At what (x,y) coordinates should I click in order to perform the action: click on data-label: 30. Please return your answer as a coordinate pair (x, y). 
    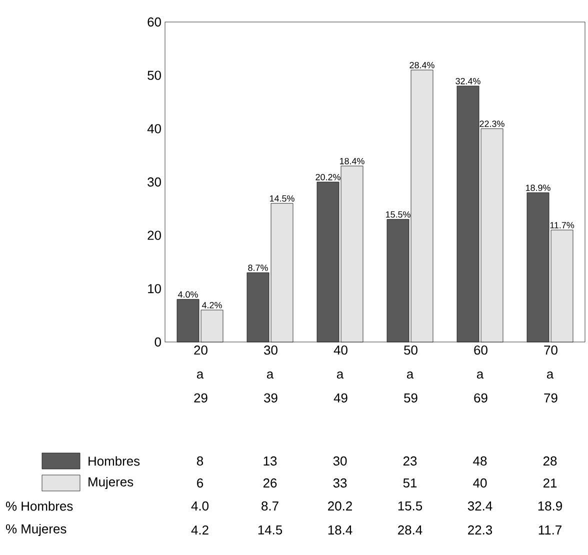
    Looking at the image, I should click on (340, 461).